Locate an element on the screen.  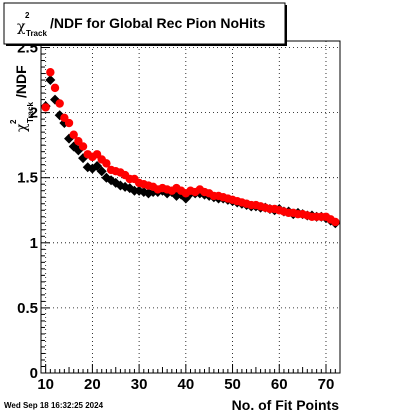
title-superscript: 2 is located at coordinates (27, 15).